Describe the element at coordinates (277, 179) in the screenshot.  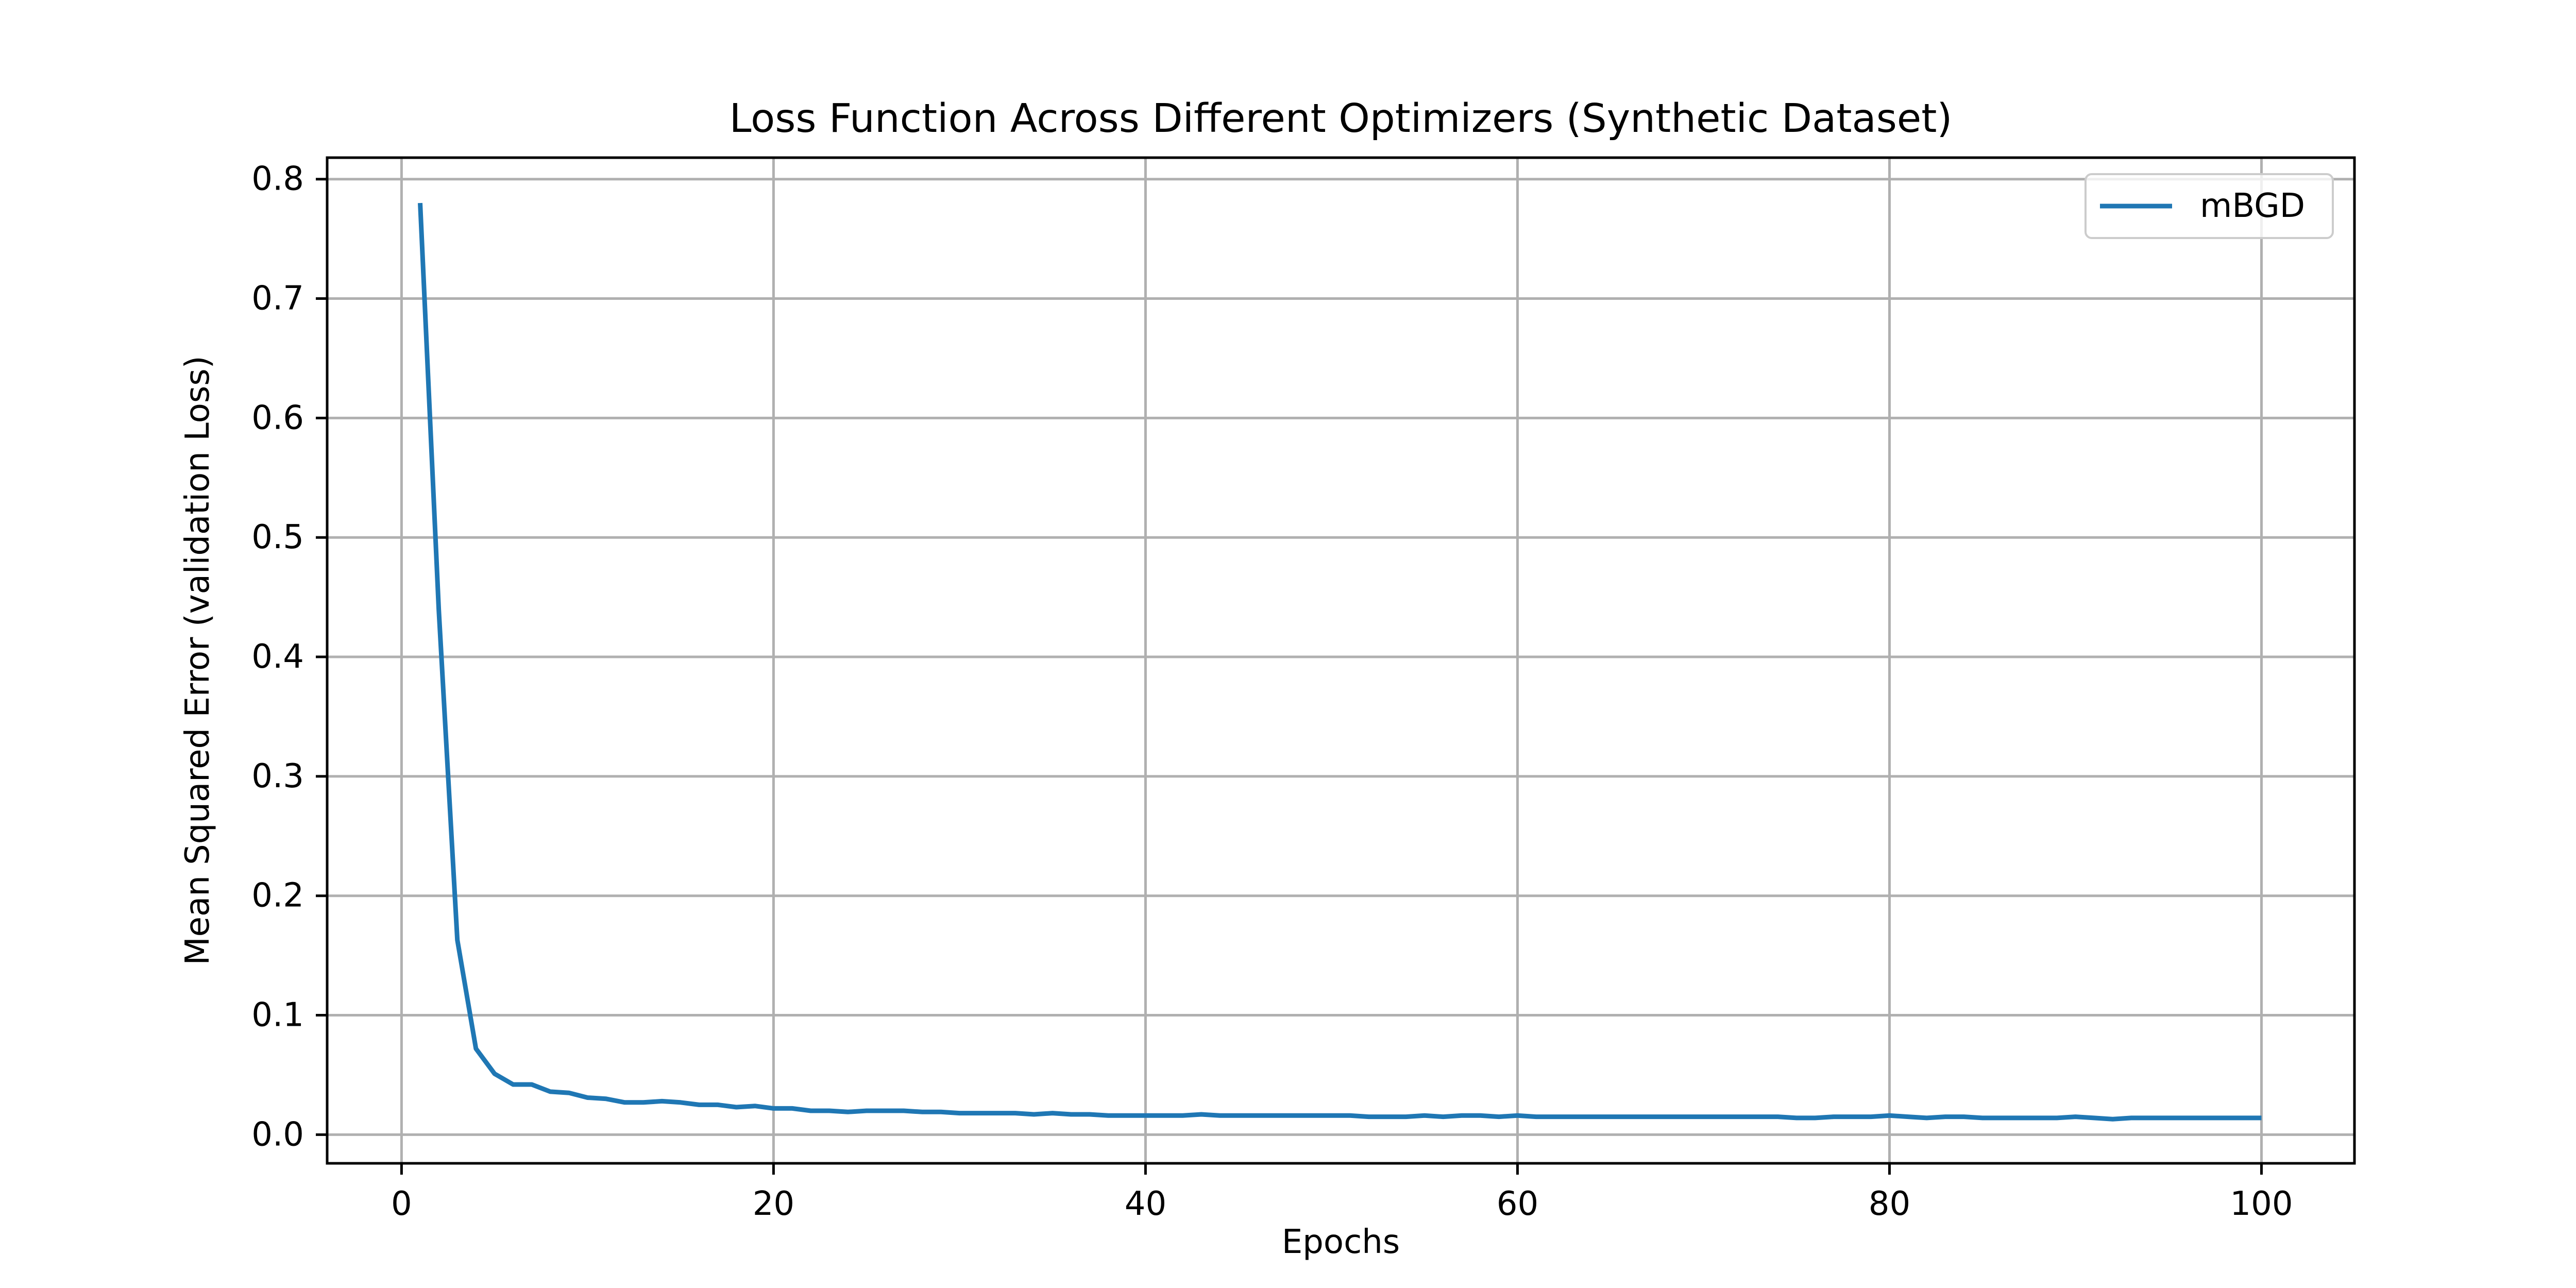
I see `y-tick-label: 0.8` at that location.